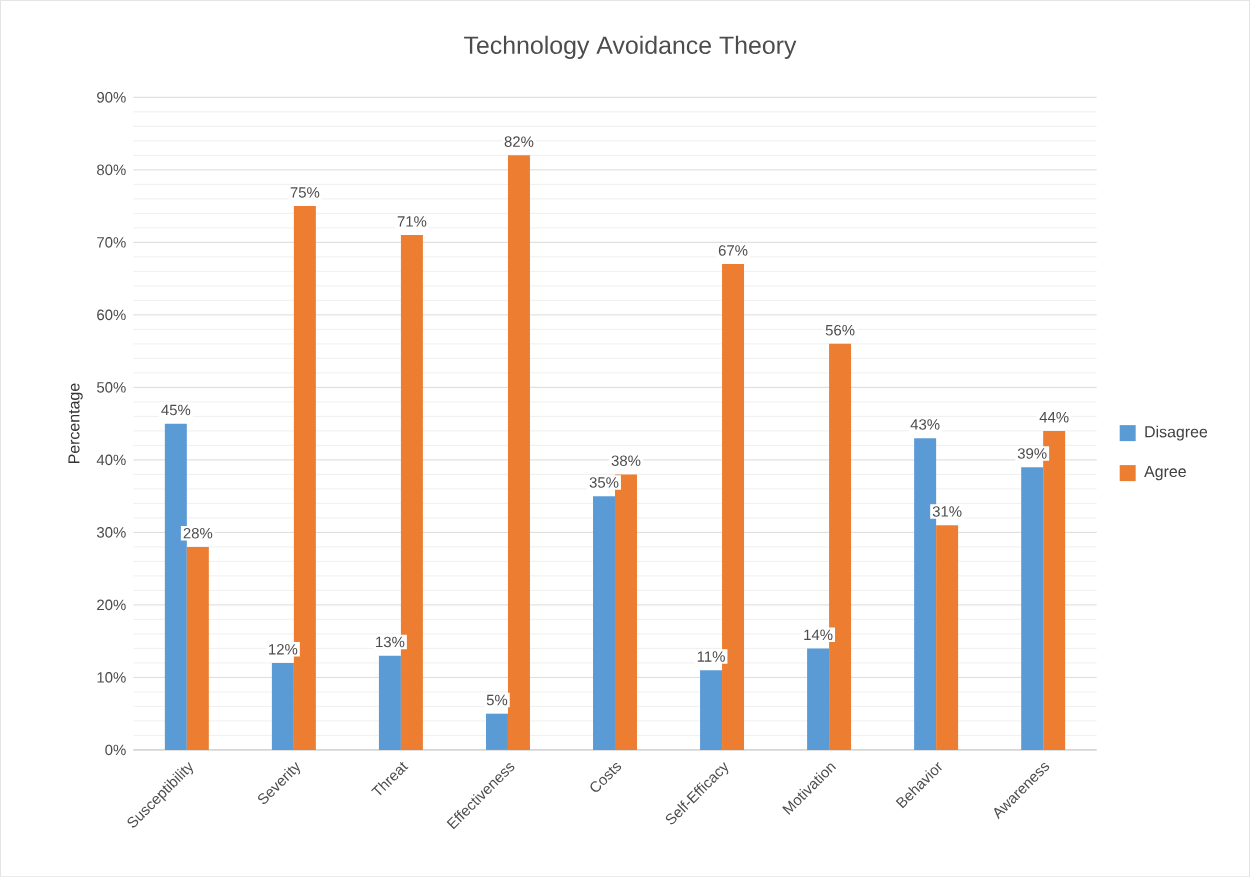  What do you see at coordinates (840, 330) in the screenshot?
I see `data-label: 56%` at bounding box center [840, 330].